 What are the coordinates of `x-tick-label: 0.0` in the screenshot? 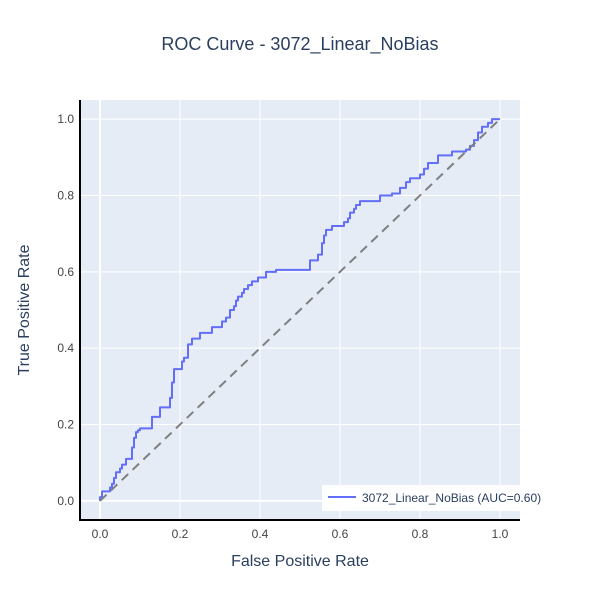 It's located at (100, 534).